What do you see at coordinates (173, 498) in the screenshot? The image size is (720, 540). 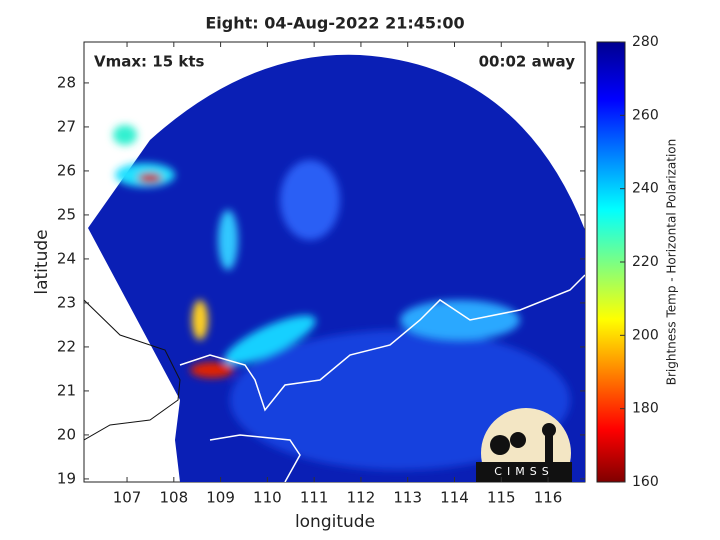 I see `x-tick-label: 108` at bounding box center [173, 498].